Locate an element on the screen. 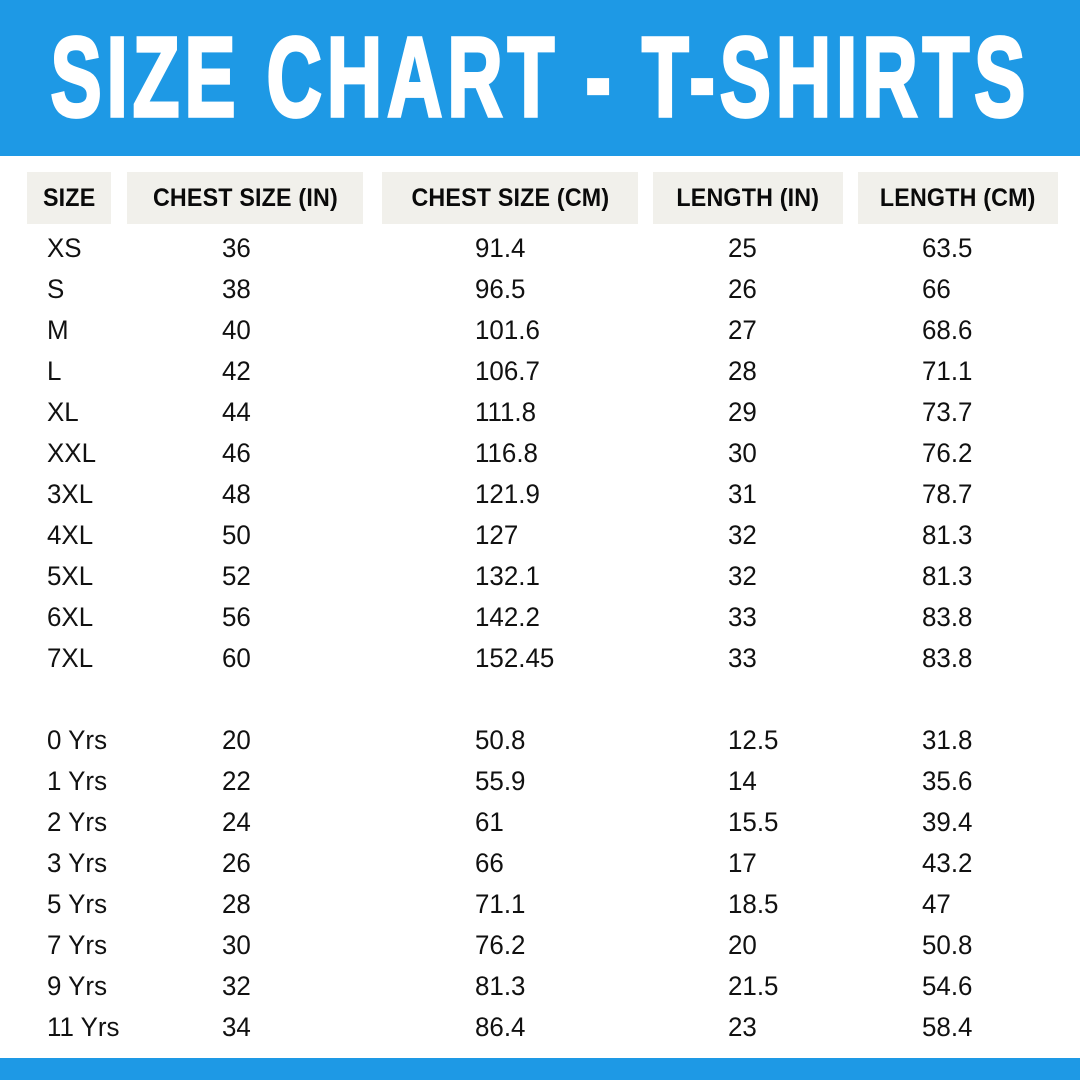 This screenshot has height=1080, width=1080. table-row: 4XL 50 127 32 81.3 is located at coordinates (540, 535).